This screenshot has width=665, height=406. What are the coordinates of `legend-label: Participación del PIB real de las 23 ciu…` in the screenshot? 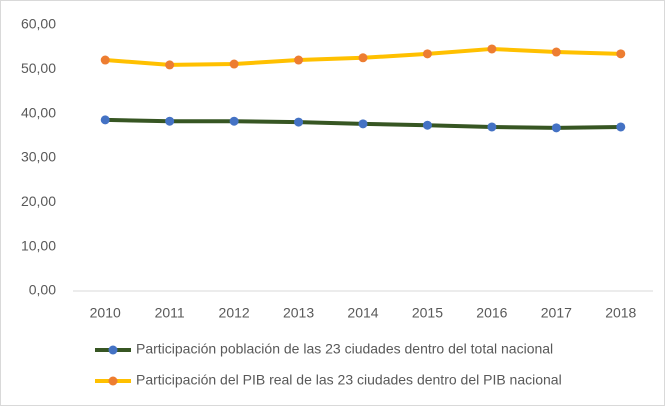 It's located at (349, 380).